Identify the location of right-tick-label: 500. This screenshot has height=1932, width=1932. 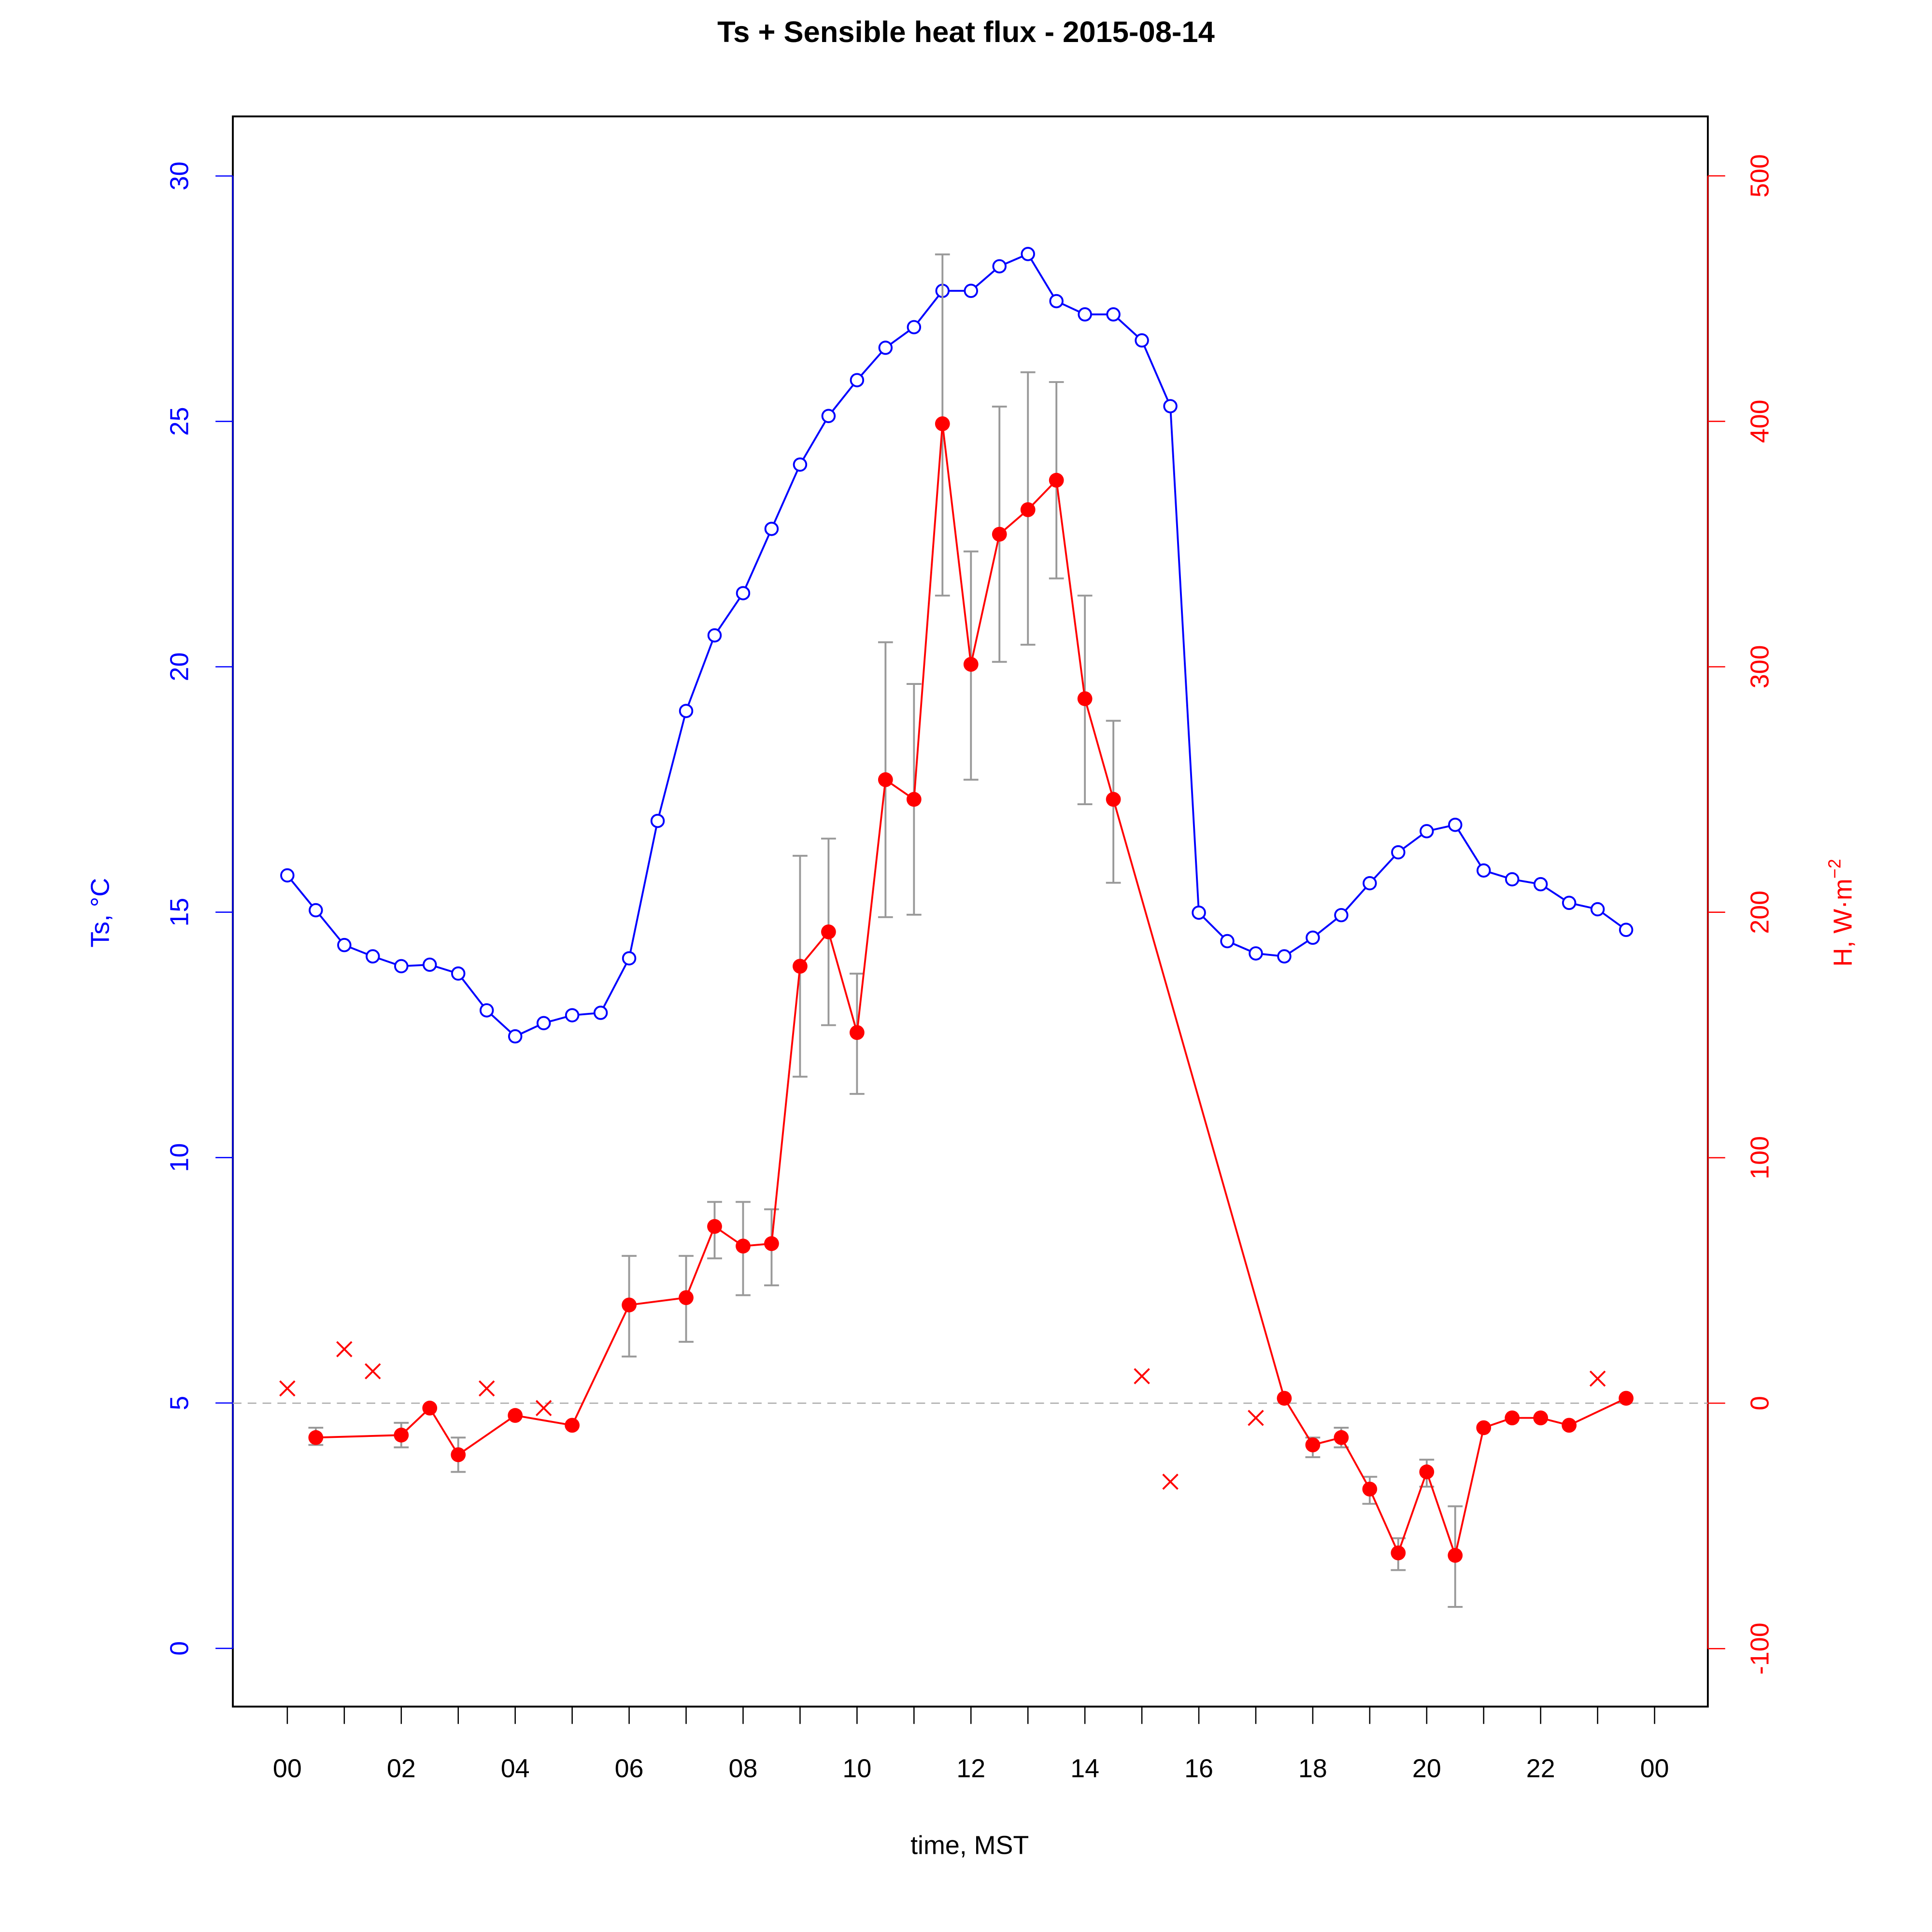
(1760, 176).